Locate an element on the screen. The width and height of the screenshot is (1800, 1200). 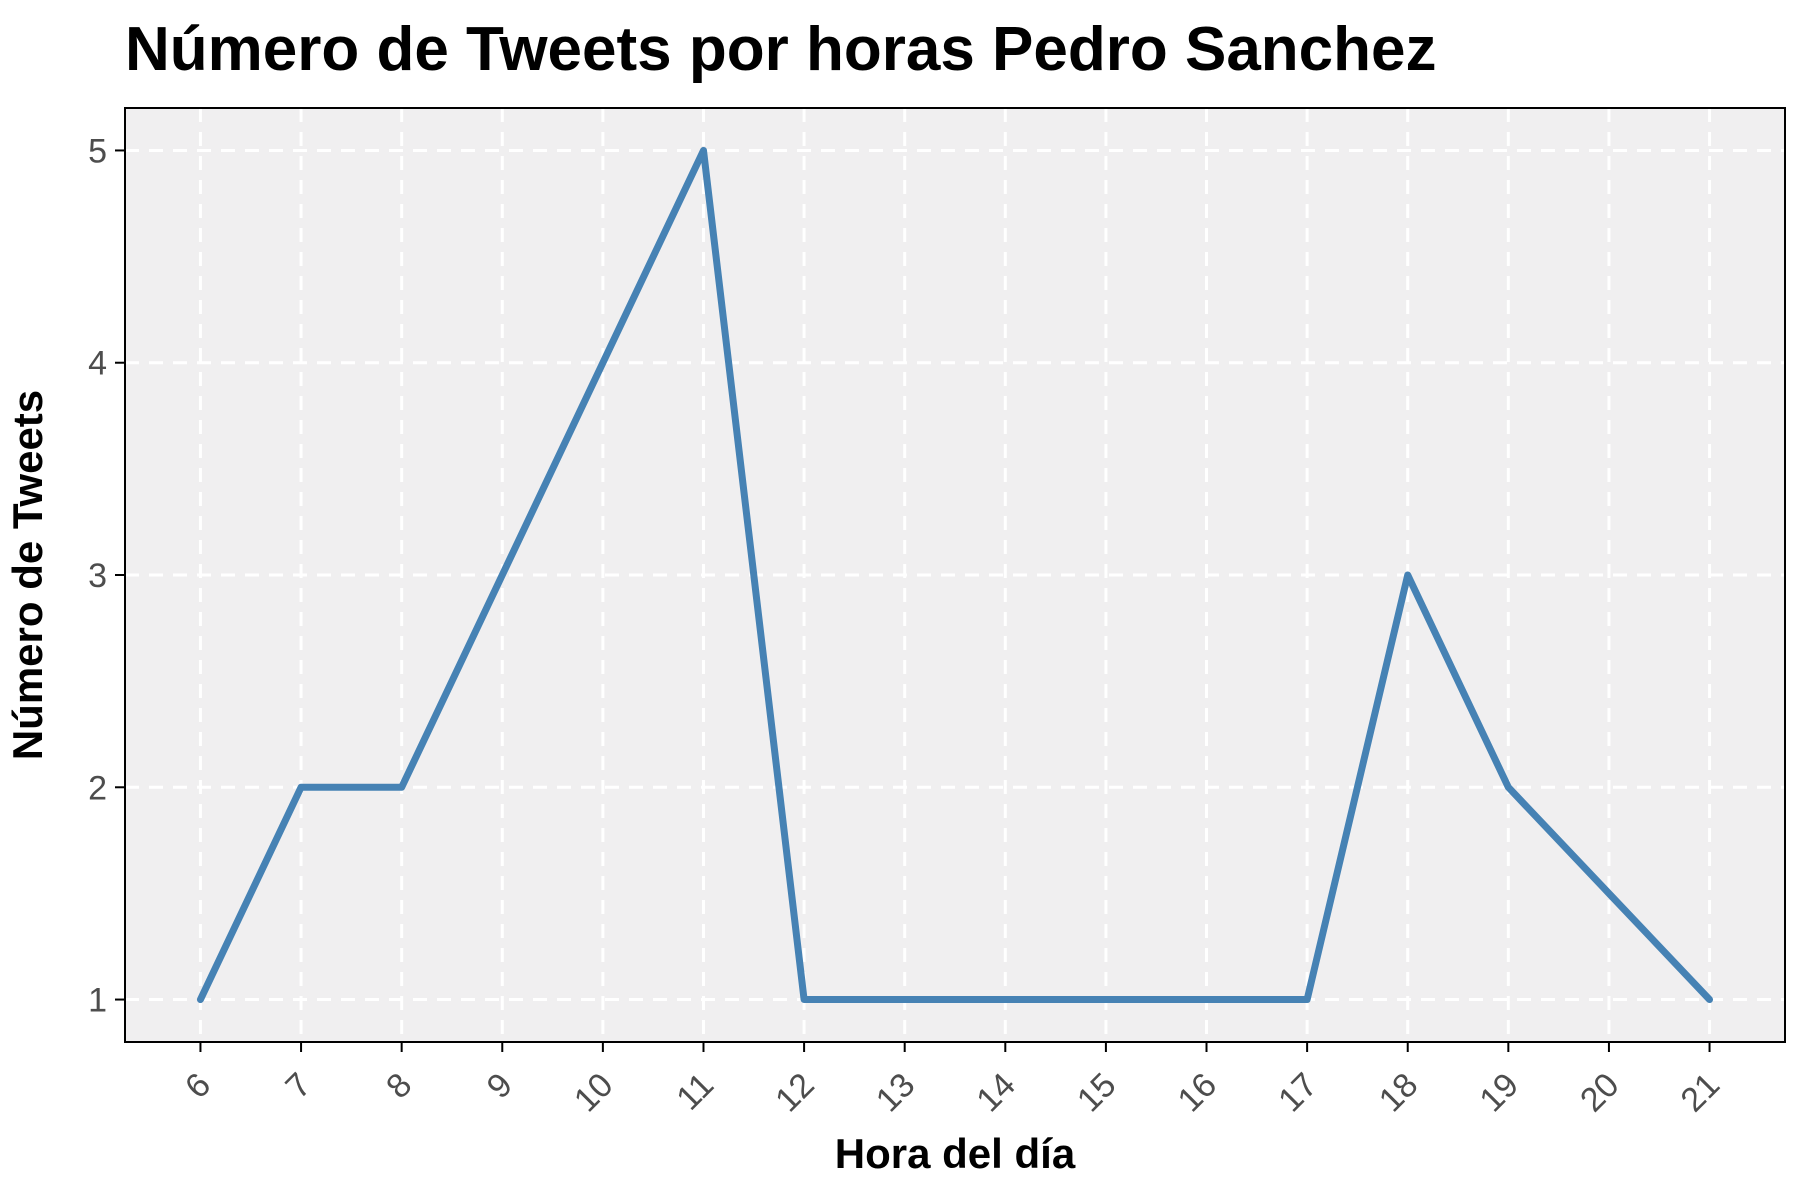
x-tick-label: 11 is located at coordinates (695, 1092).